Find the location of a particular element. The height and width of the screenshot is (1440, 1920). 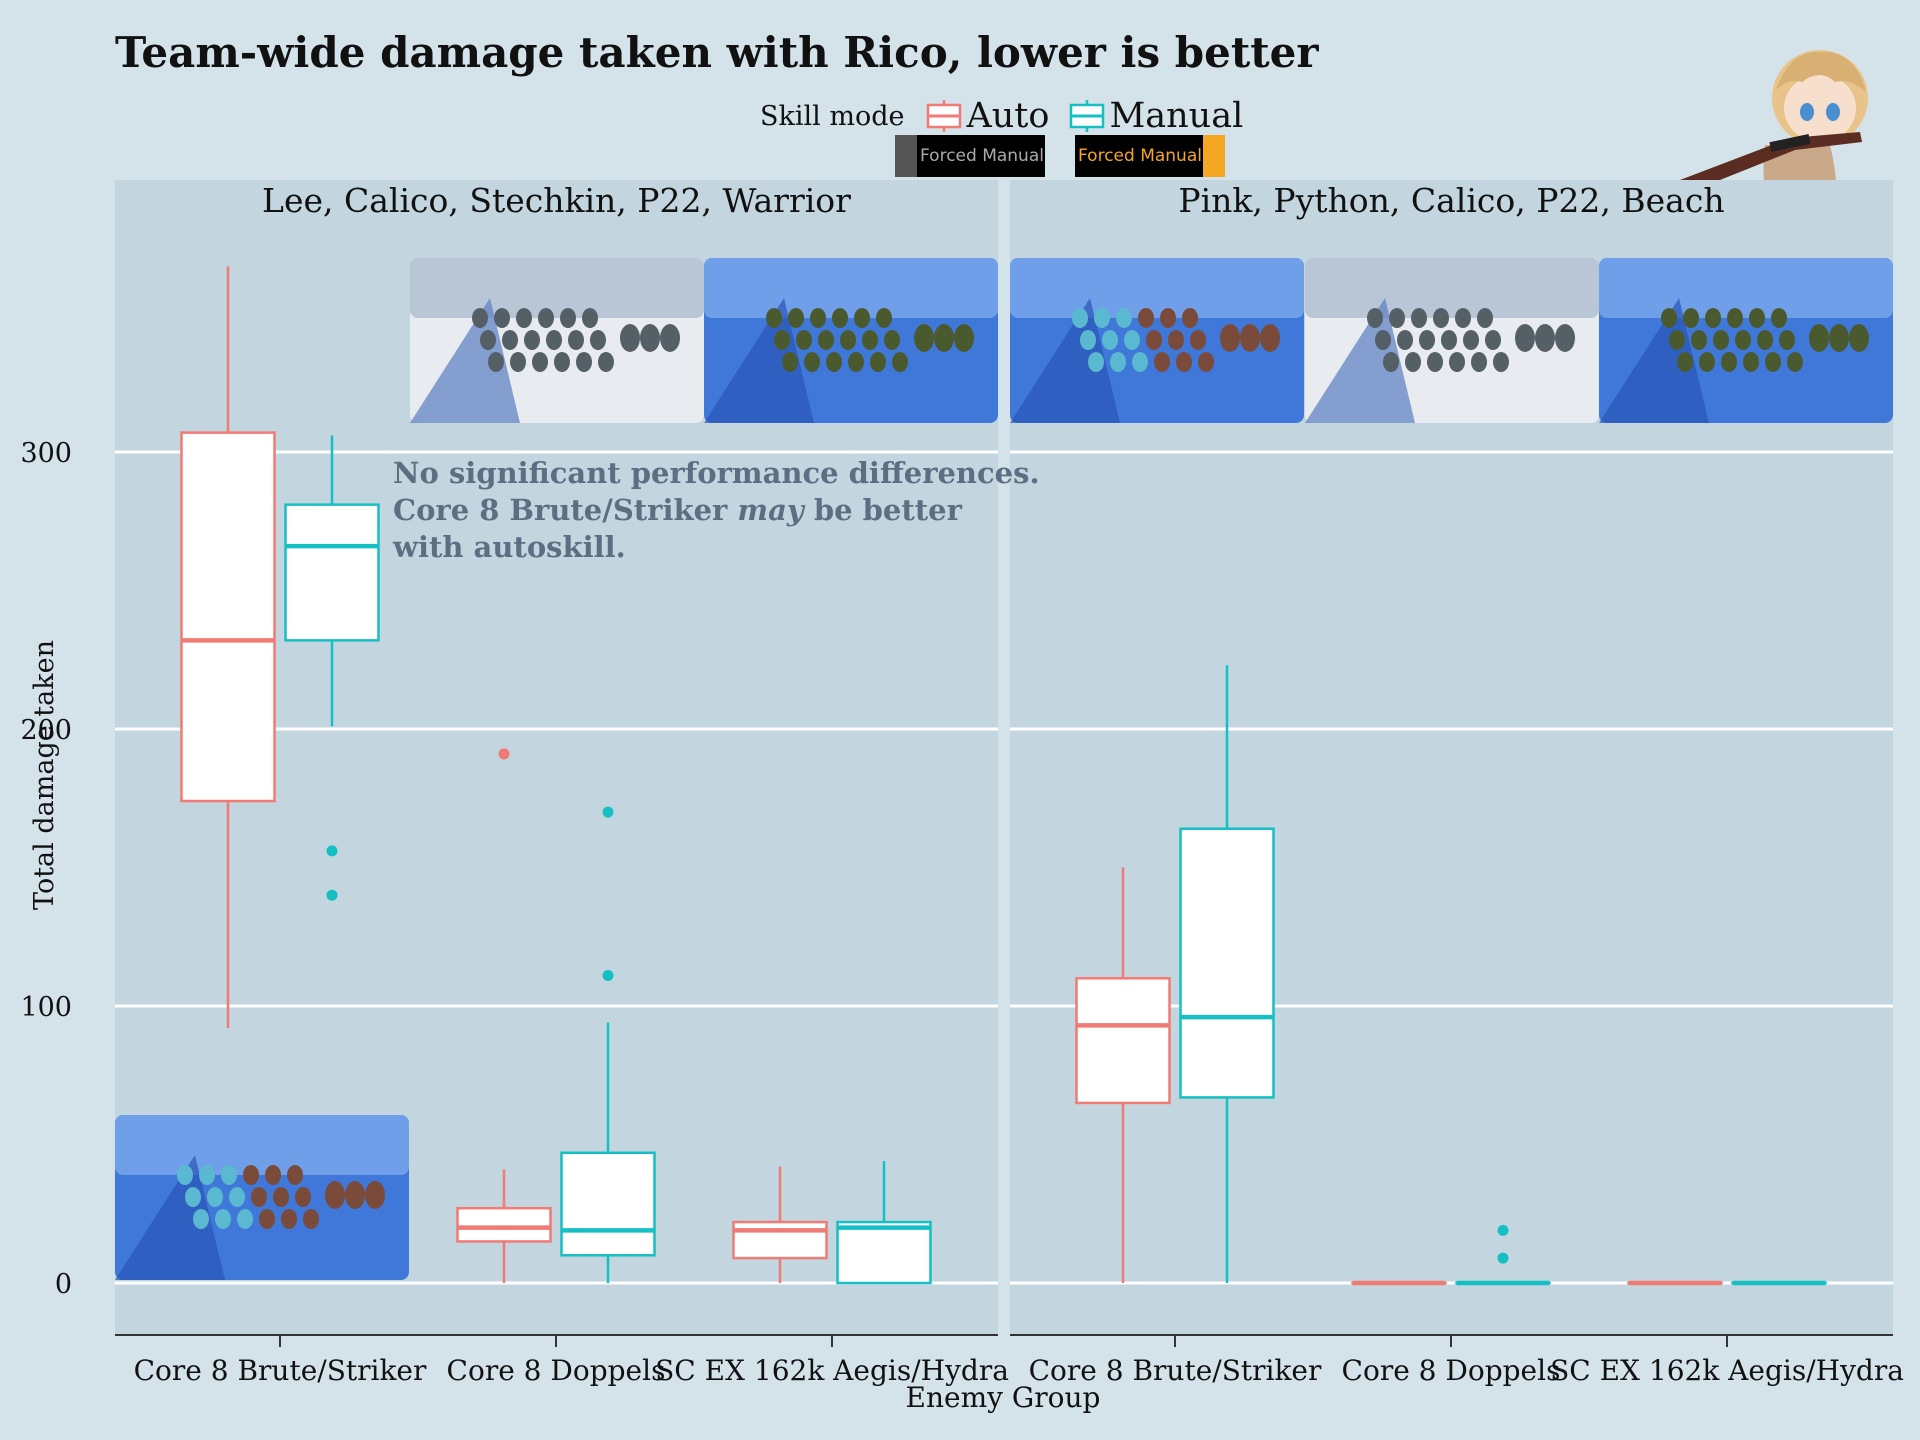

legend-item-manual: Manual is located at coordinates (1154, 116).